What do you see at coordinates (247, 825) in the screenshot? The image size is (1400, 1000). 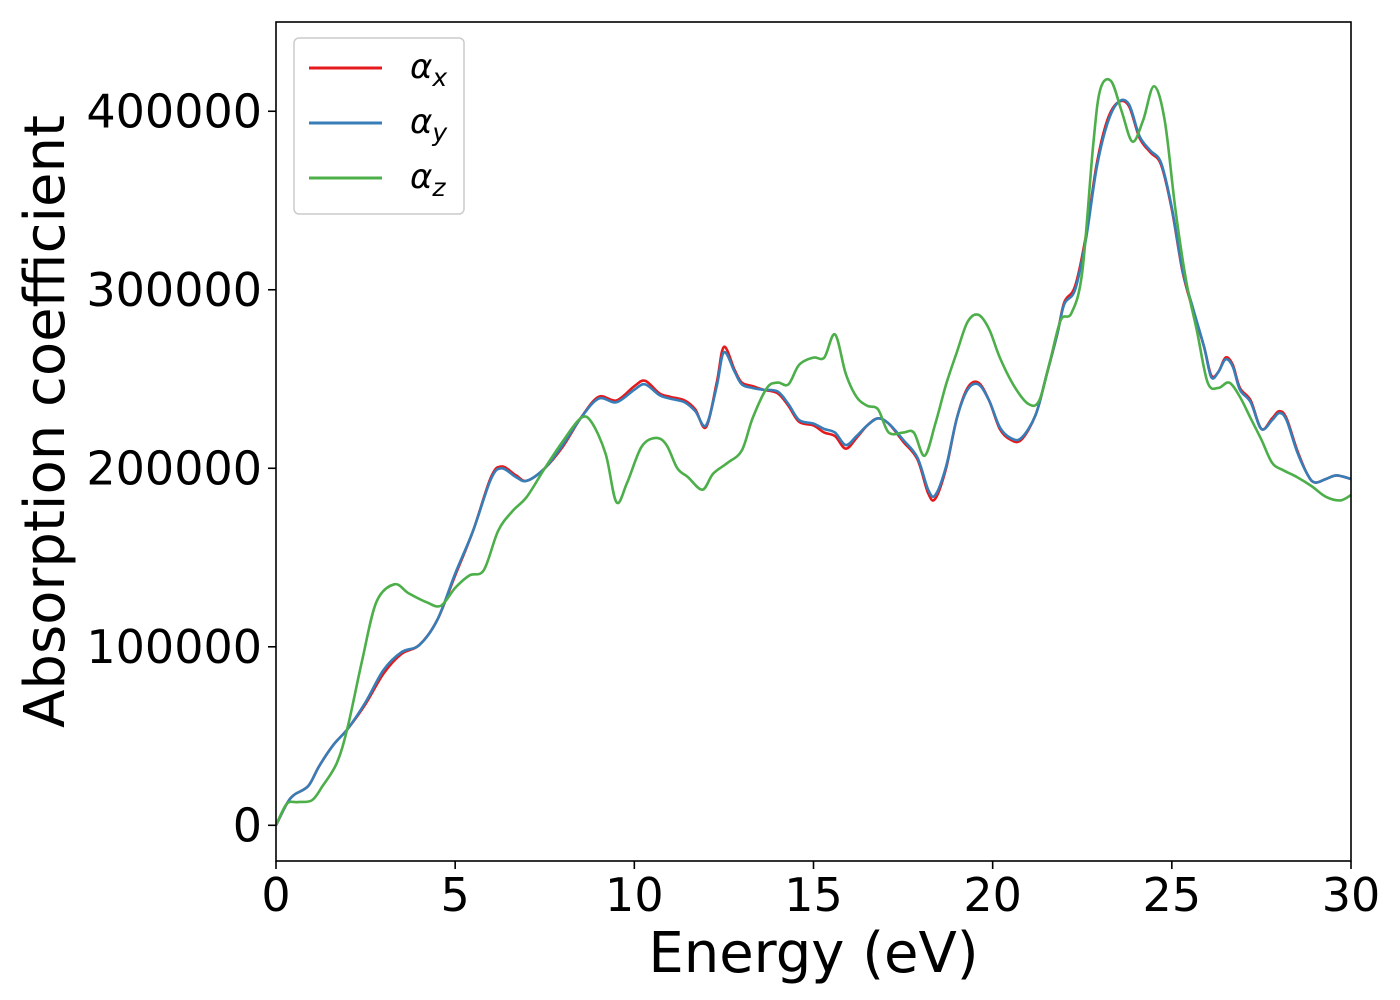 I see `y-tick-label: 0` at bounding box center [247, 825].